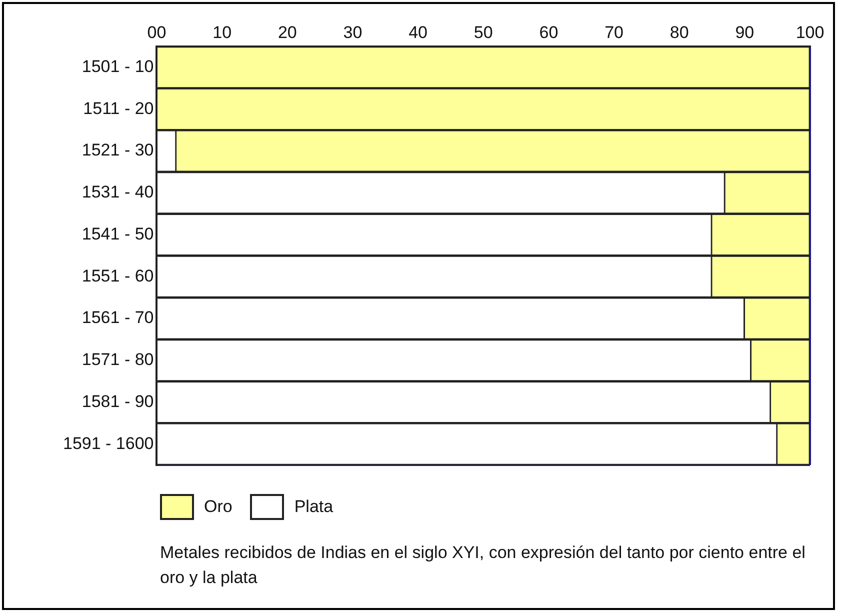 Image resolution: width=841 pixels, height=616 pixels. What do you see at coordinates (118, 108) in the screenshot?
I see `y-tick-label: 1511 - 20` at bounding box center [118, 108].